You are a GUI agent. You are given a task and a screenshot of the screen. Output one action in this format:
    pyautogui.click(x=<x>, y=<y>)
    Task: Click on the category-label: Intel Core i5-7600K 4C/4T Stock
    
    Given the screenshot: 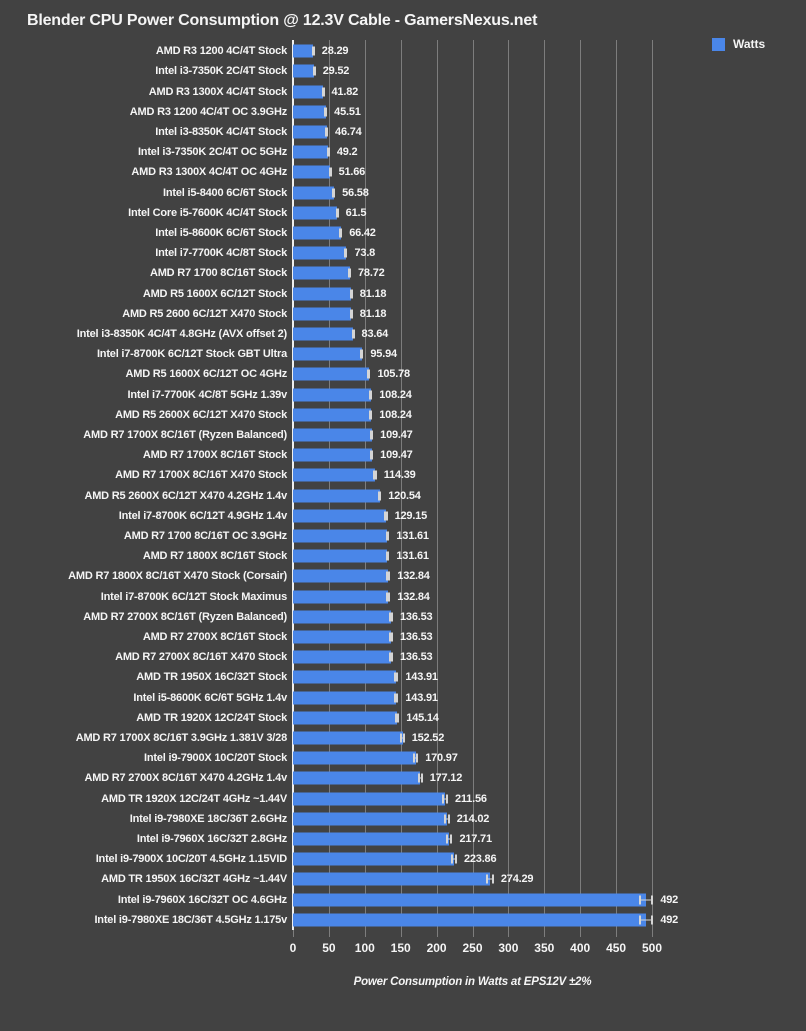 What is the action you would take?
    pyautogui.click(x=207, y=212)
    